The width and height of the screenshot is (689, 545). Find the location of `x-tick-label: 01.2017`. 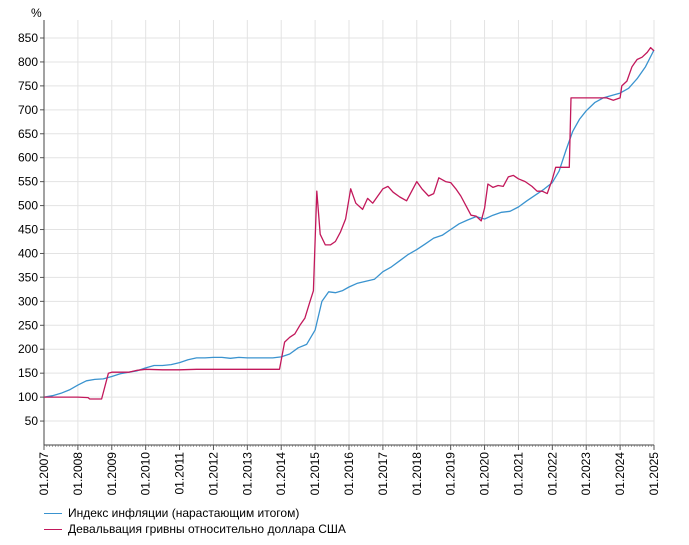

x-tick-label: 01.2017 is located at coordinates (383, 474).